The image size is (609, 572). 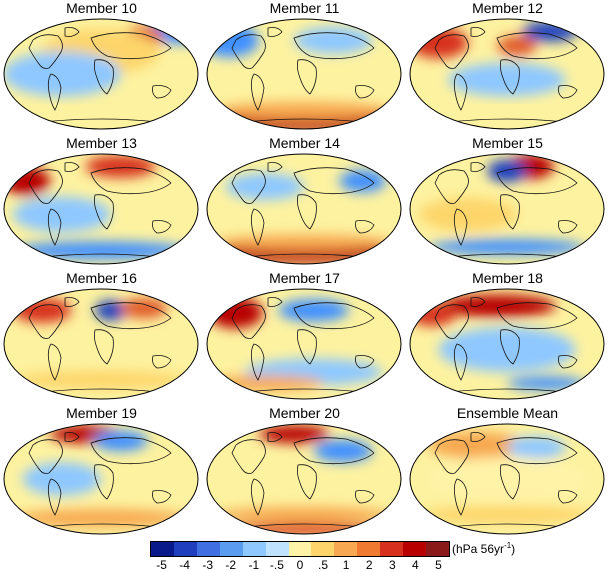 I want to click on map-panel: Member 17, so click(x=304, y=341).